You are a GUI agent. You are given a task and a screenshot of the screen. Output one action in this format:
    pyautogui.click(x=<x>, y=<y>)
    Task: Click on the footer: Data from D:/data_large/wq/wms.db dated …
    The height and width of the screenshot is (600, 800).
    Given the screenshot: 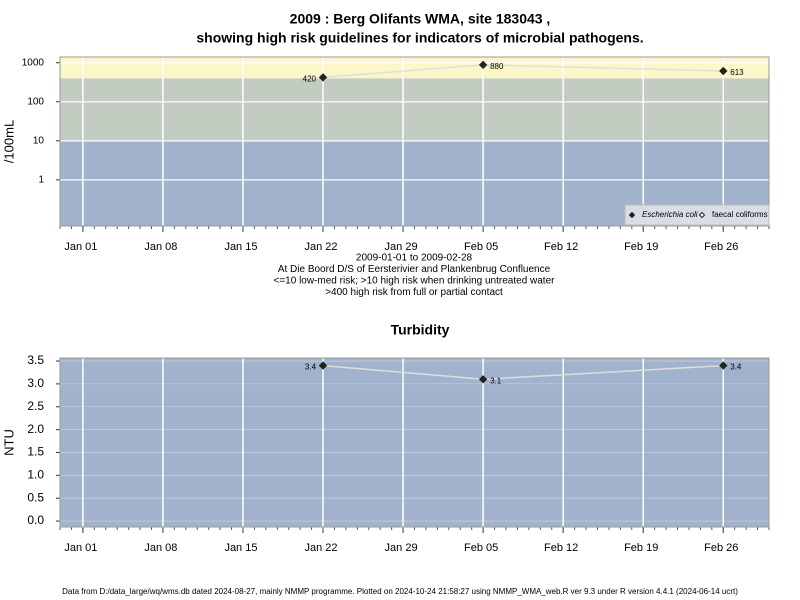 What is the action you would take?
    pyautogui.click(x=400, y=591)
    